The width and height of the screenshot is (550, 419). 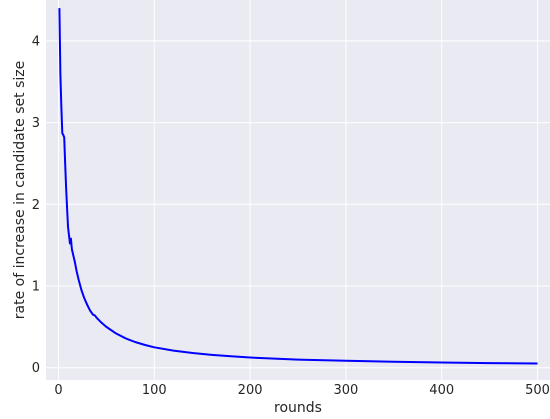 I want to click on x-axis-ticks: 0 100 200 300 400 500, so click(x=302, y=390).